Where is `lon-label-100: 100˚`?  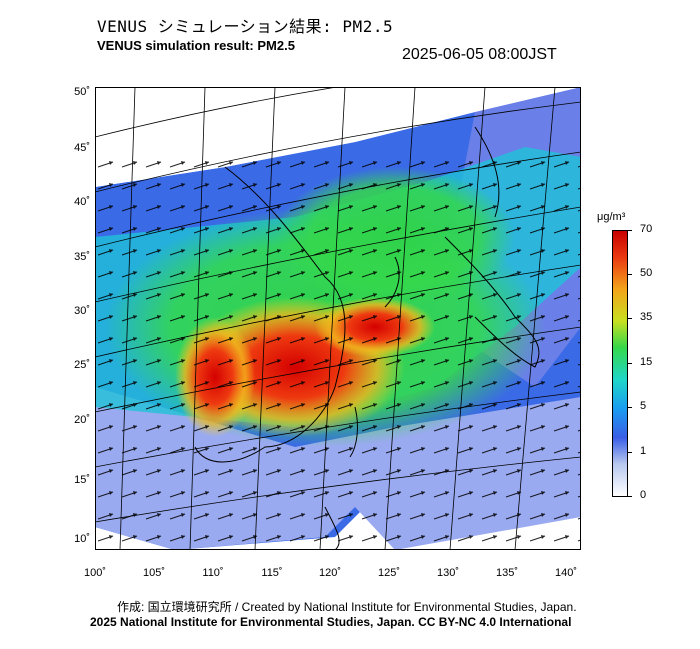 lon-label-100: 100˚ is located at coordinates (95, 573).